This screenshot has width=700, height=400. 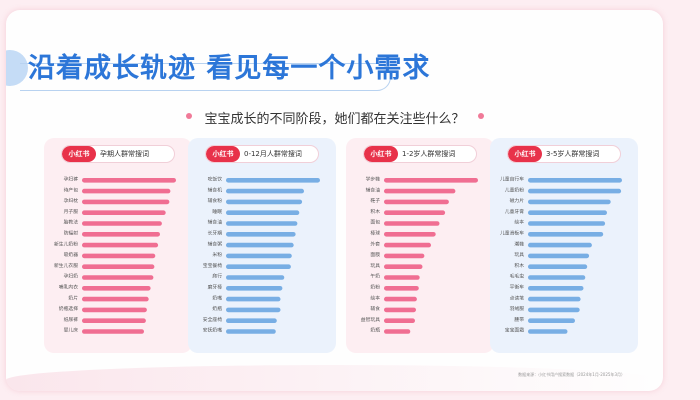 I want to click on category-label: 奶片, so click(x=73, y=297).